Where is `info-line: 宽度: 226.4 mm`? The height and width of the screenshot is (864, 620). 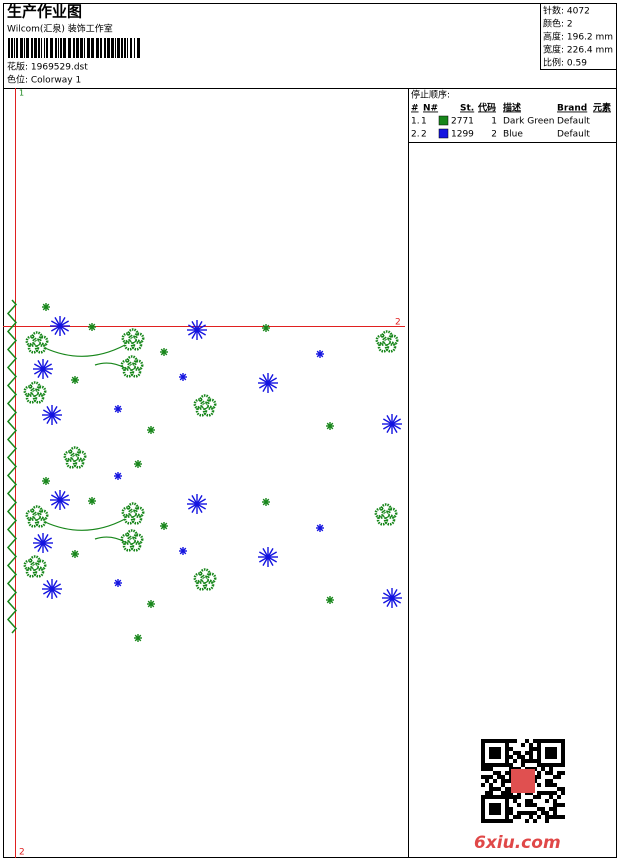 info-line: 宽度: 226.4 mm is located at coordinates (578, 50).